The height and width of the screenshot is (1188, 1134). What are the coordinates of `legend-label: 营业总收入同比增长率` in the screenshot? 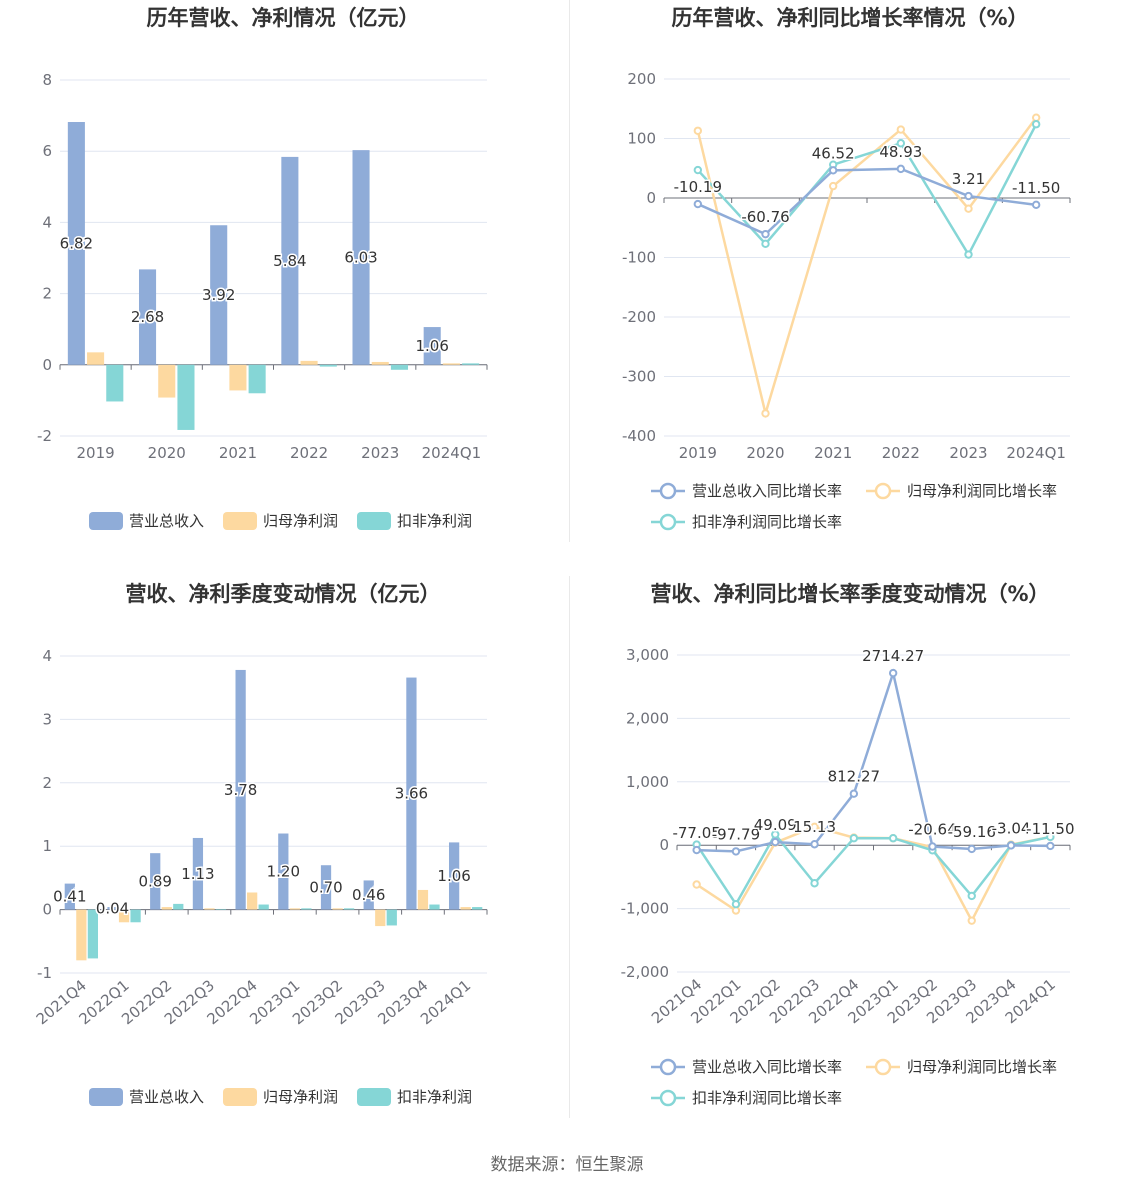 It's located at (767, 1067).